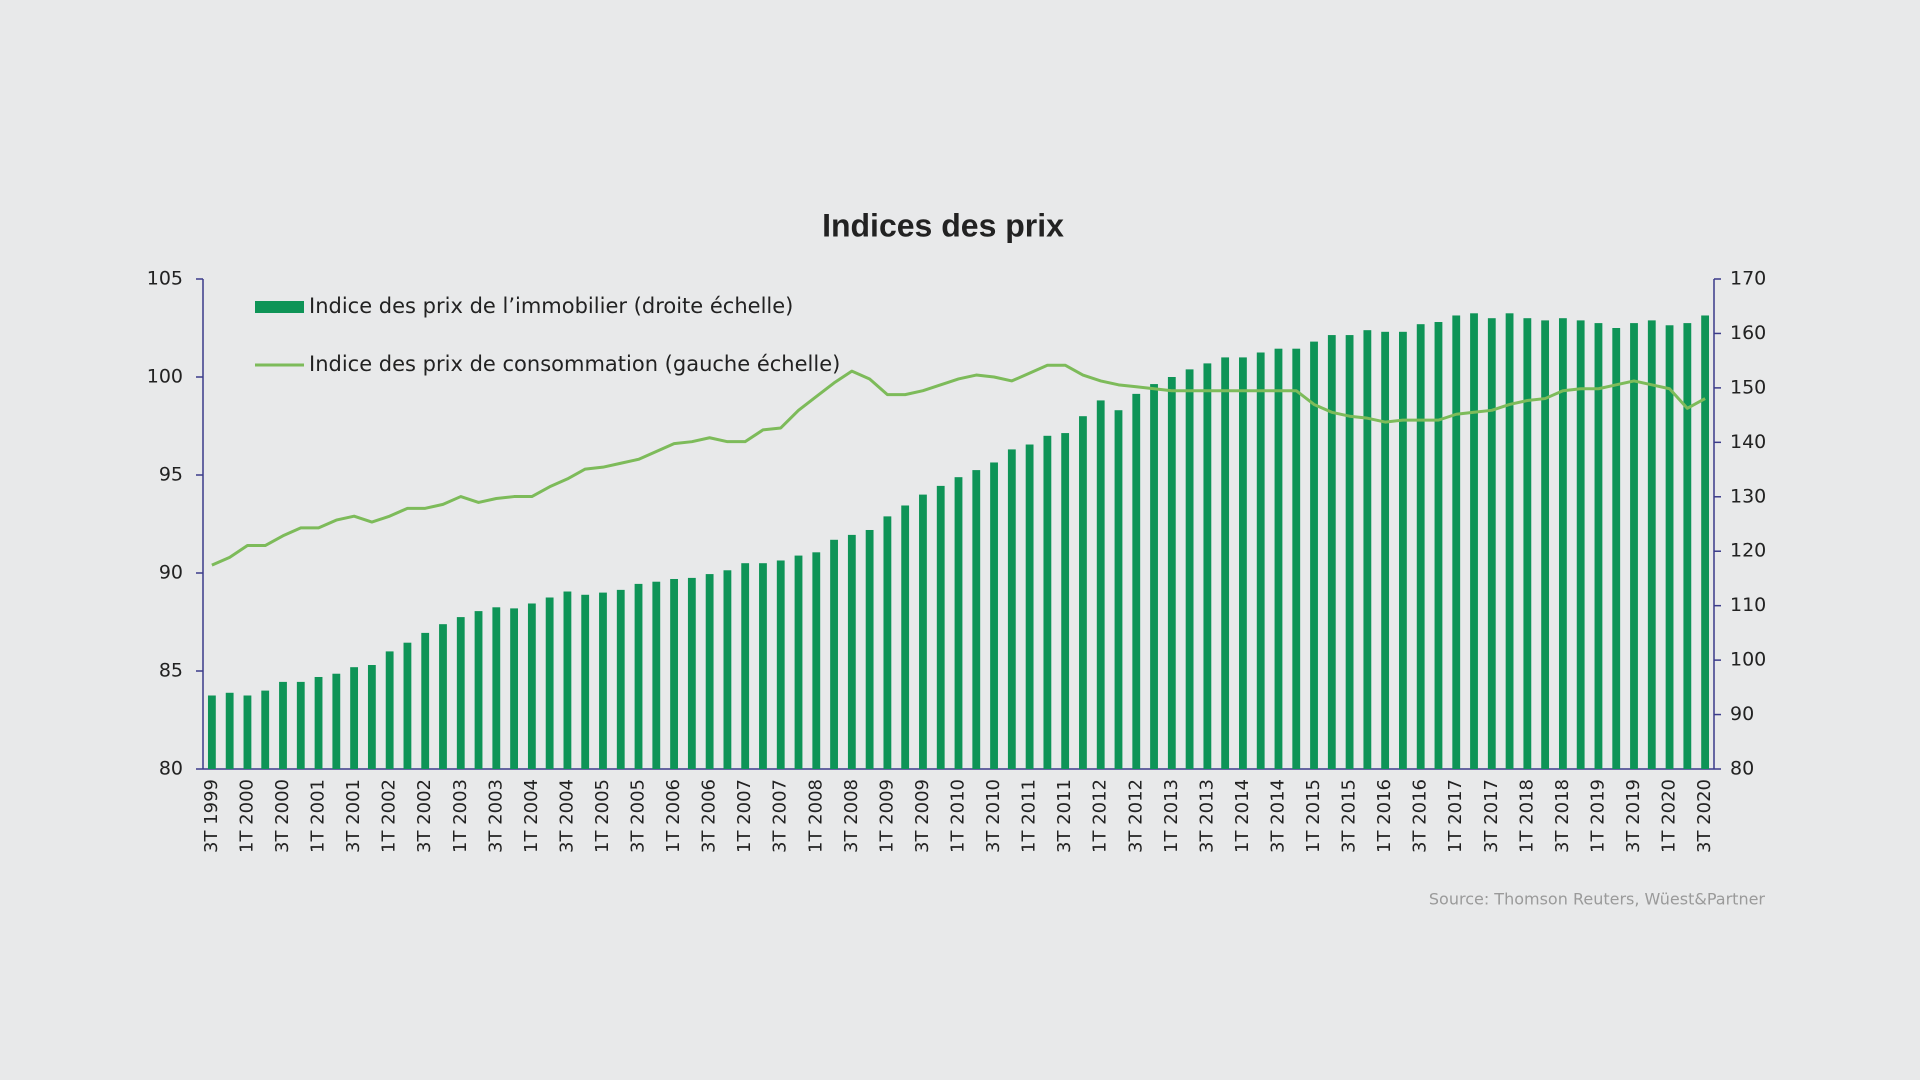 The width and height of the screenshot is (1920, 1080). Describe the element at coordinates (531, 816) in the screenshot. I see `x-tick-label: 1T 2004` at that location.